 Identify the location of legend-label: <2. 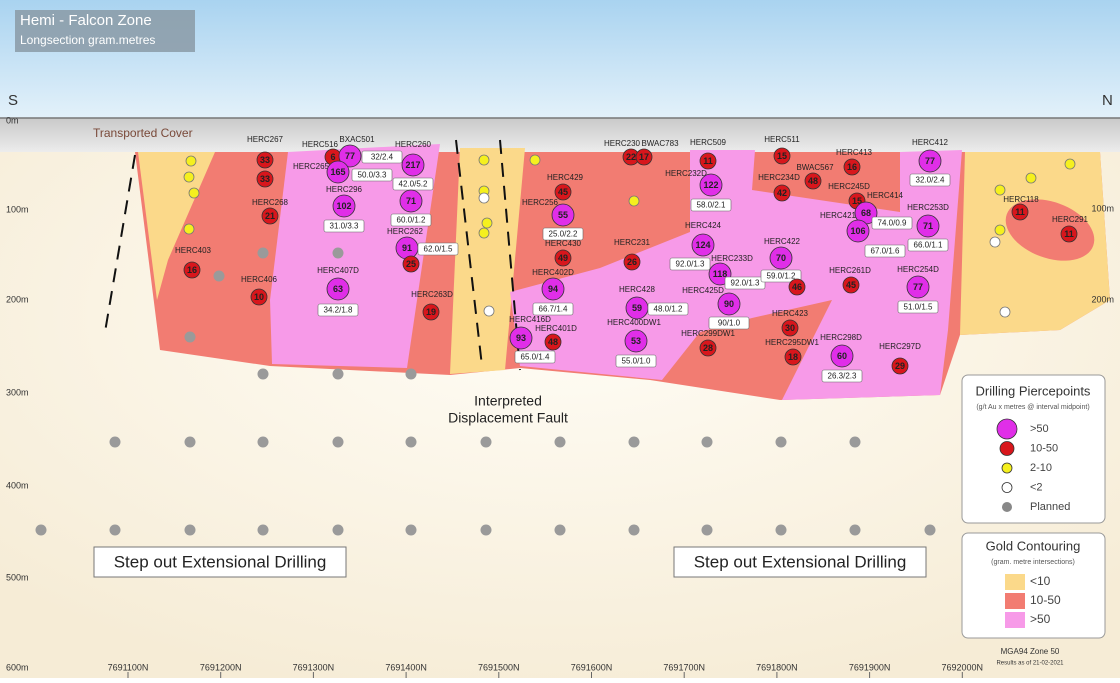
(1036, 487).